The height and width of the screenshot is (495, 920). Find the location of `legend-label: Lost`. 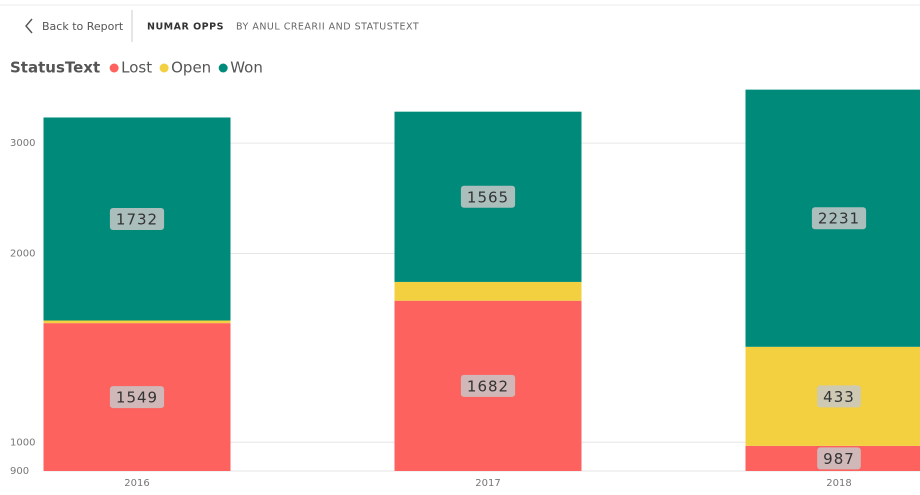

legend-label: Lost is located at coordinates (136, 68).